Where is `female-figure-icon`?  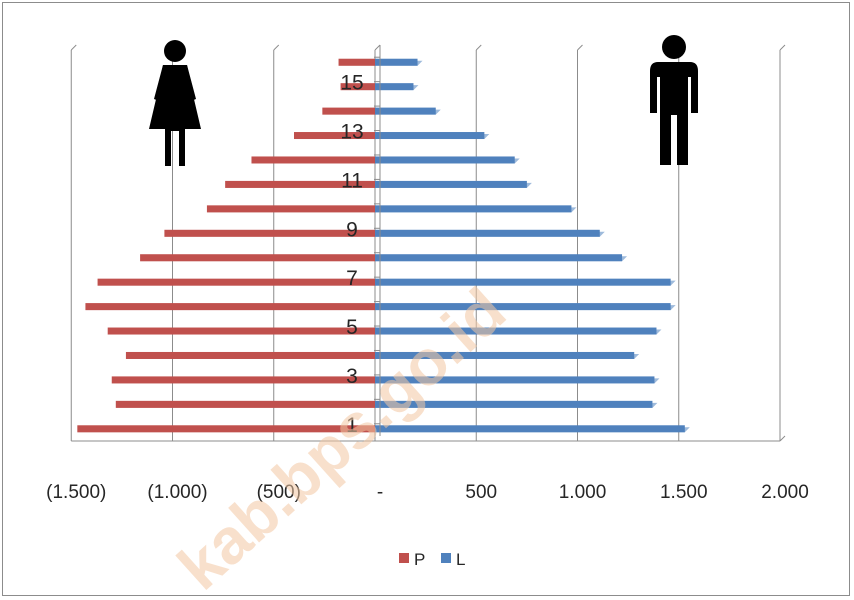
female-figure-icon is located at coordinates (175, 103).